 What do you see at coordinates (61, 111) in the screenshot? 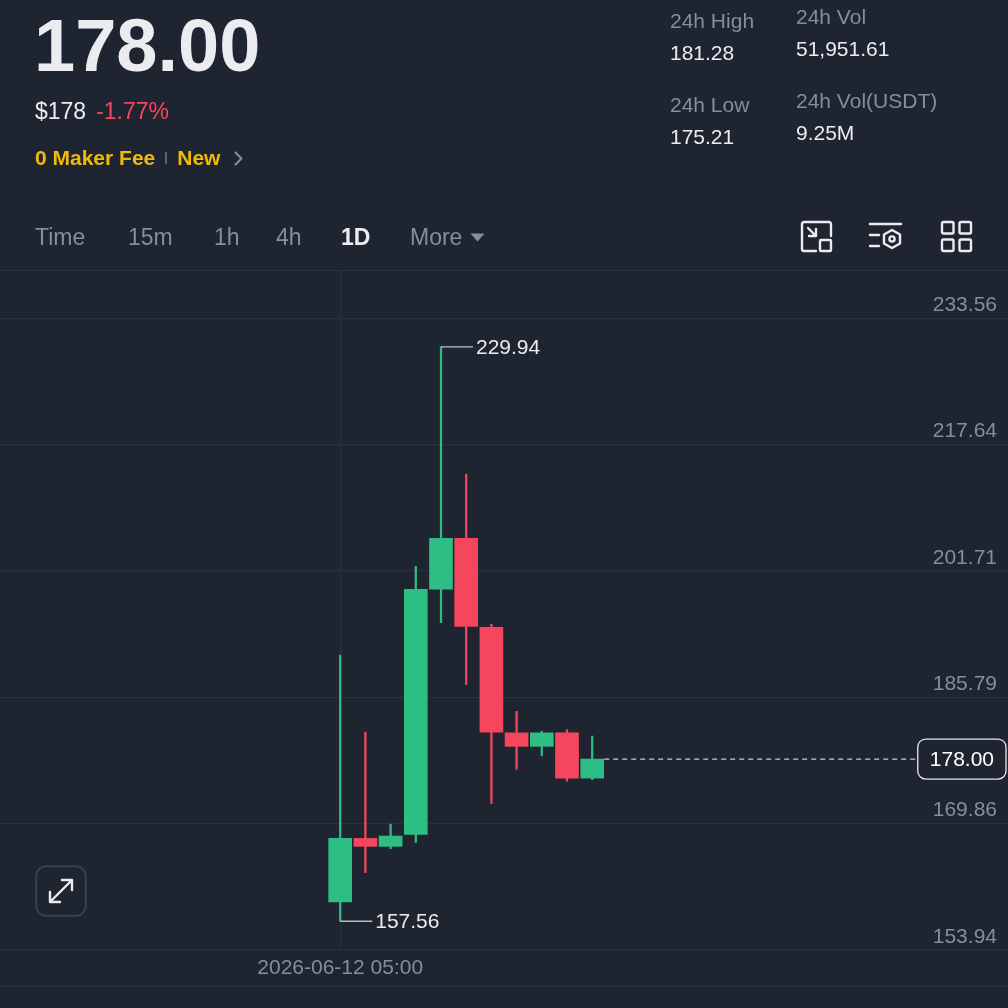
I see `text: $178` at bounding box center [61, 111].